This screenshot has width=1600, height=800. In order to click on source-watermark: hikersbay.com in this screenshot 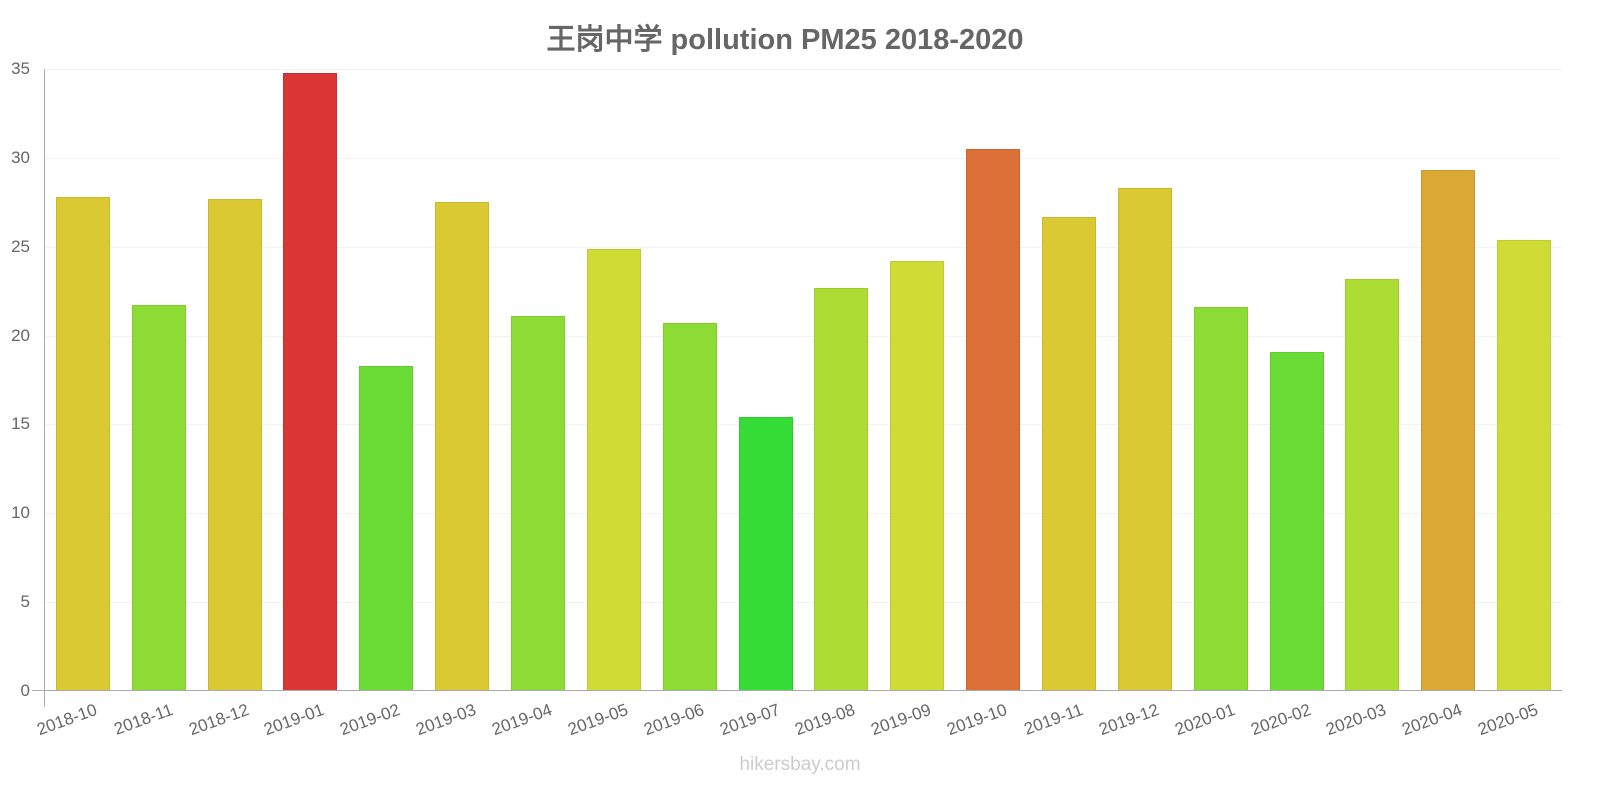, I will do `click(800, 764)`.